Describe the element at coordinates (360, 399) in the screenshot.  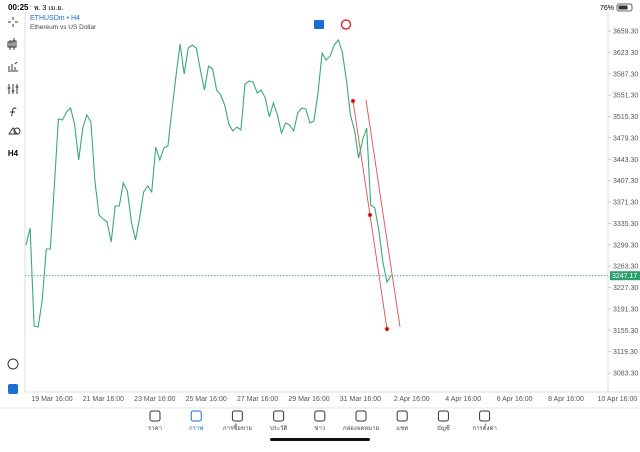
I see `x-tick-label: 31 Mar 16:00` at that location.